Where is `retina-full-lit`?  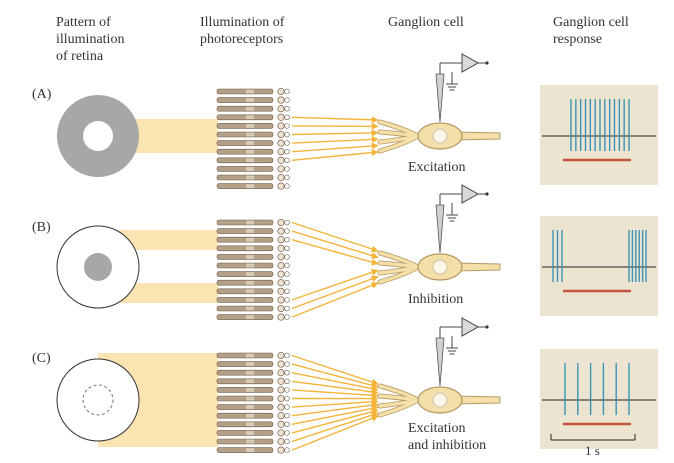 retina-full-lit is located at coordinates (98, 400).